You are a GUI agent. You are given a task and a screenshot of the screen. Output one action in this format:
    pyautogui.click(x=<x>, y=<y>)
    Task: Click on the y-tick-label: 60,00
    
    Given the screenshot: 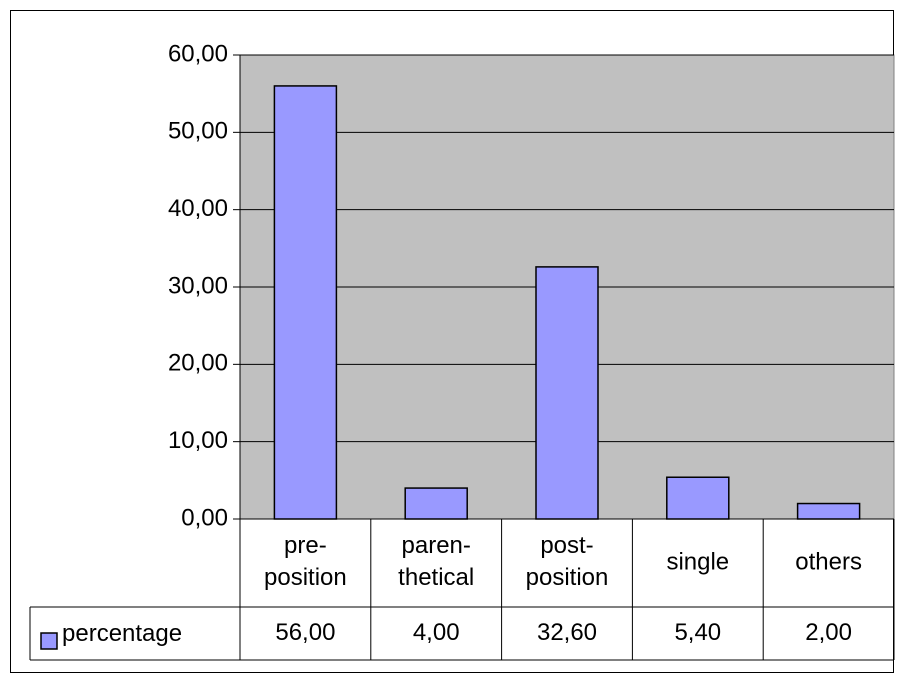 What is the action you would take?
    pyautogui.click(x=198, y=53)
    